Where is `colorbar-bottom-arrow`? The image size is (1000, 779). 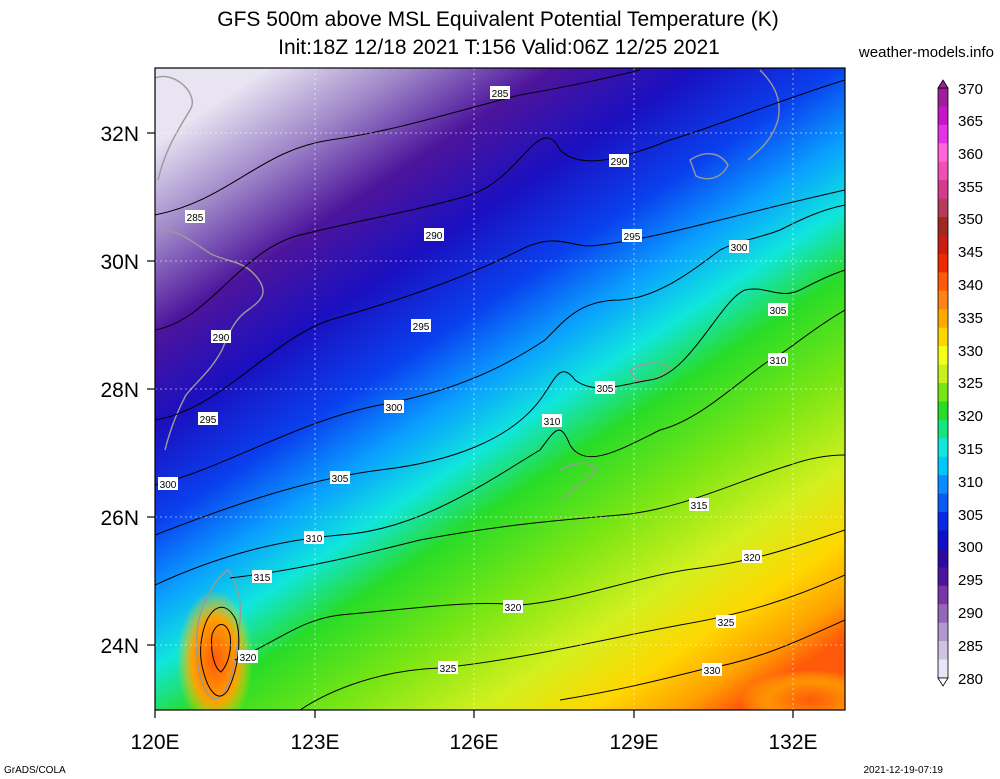 colorbar-bottom-arrow is located at coordinates (943, 682).